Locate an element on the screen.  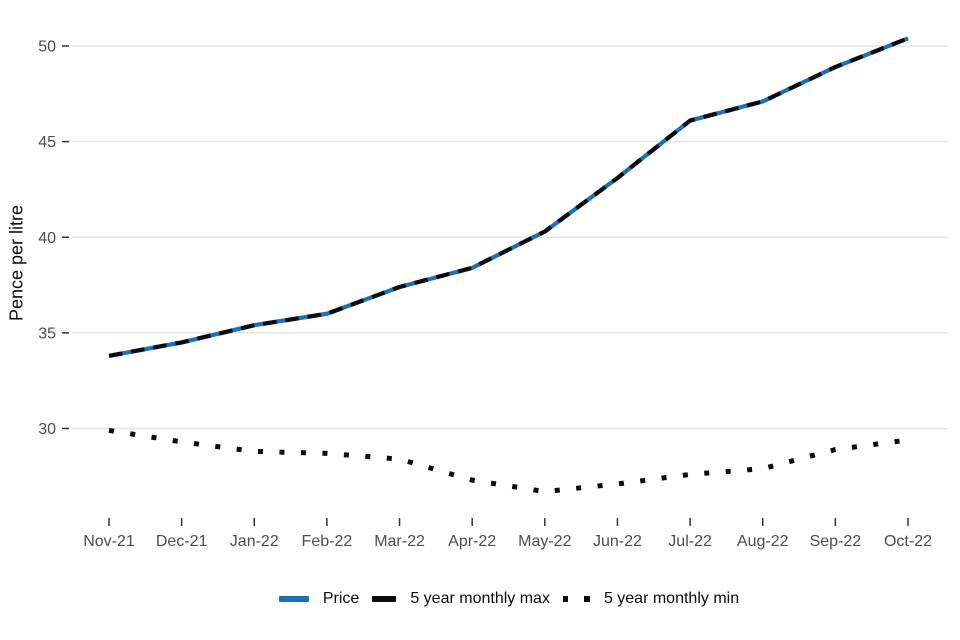
x-tick-label: Jul-22 is located at coordinates (690, 541).